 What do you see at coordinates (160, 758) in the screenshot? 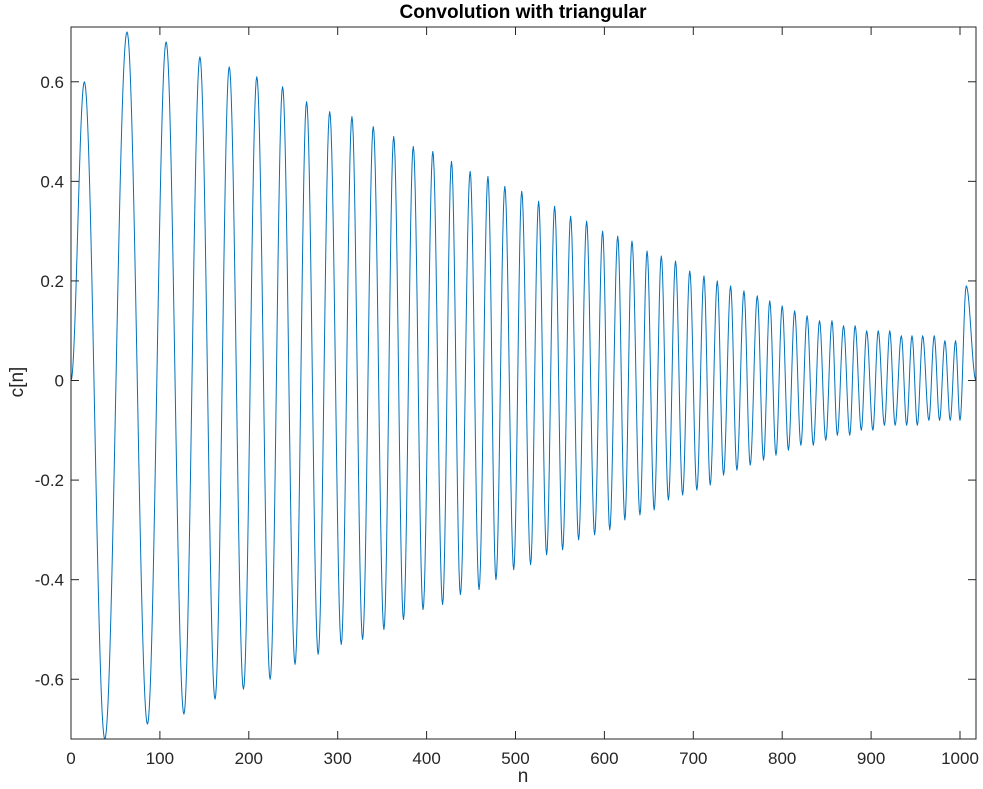
I see `x-tick-label: 100` at bounding box center [160, 758].